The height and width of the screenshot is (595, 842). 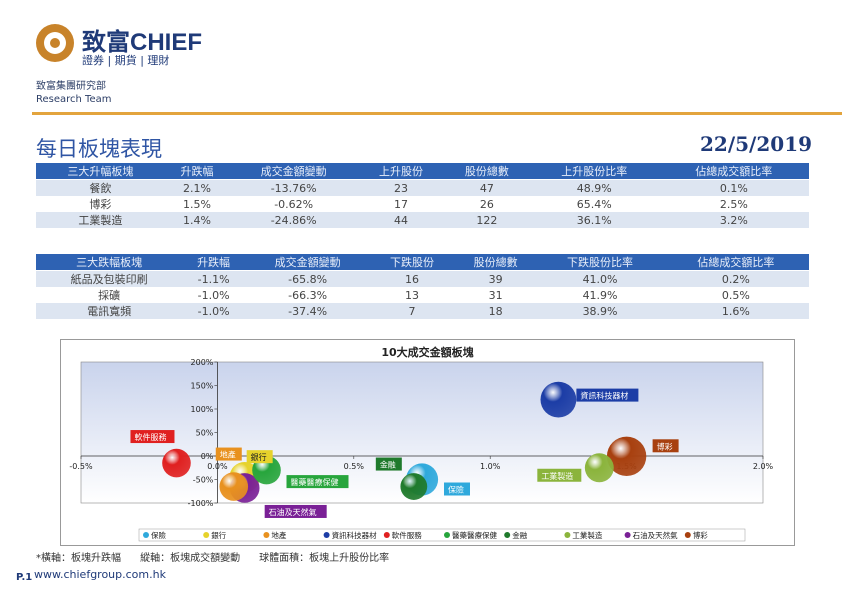 I want to click on bubble-label: 保險, so click(x=456, y=490).